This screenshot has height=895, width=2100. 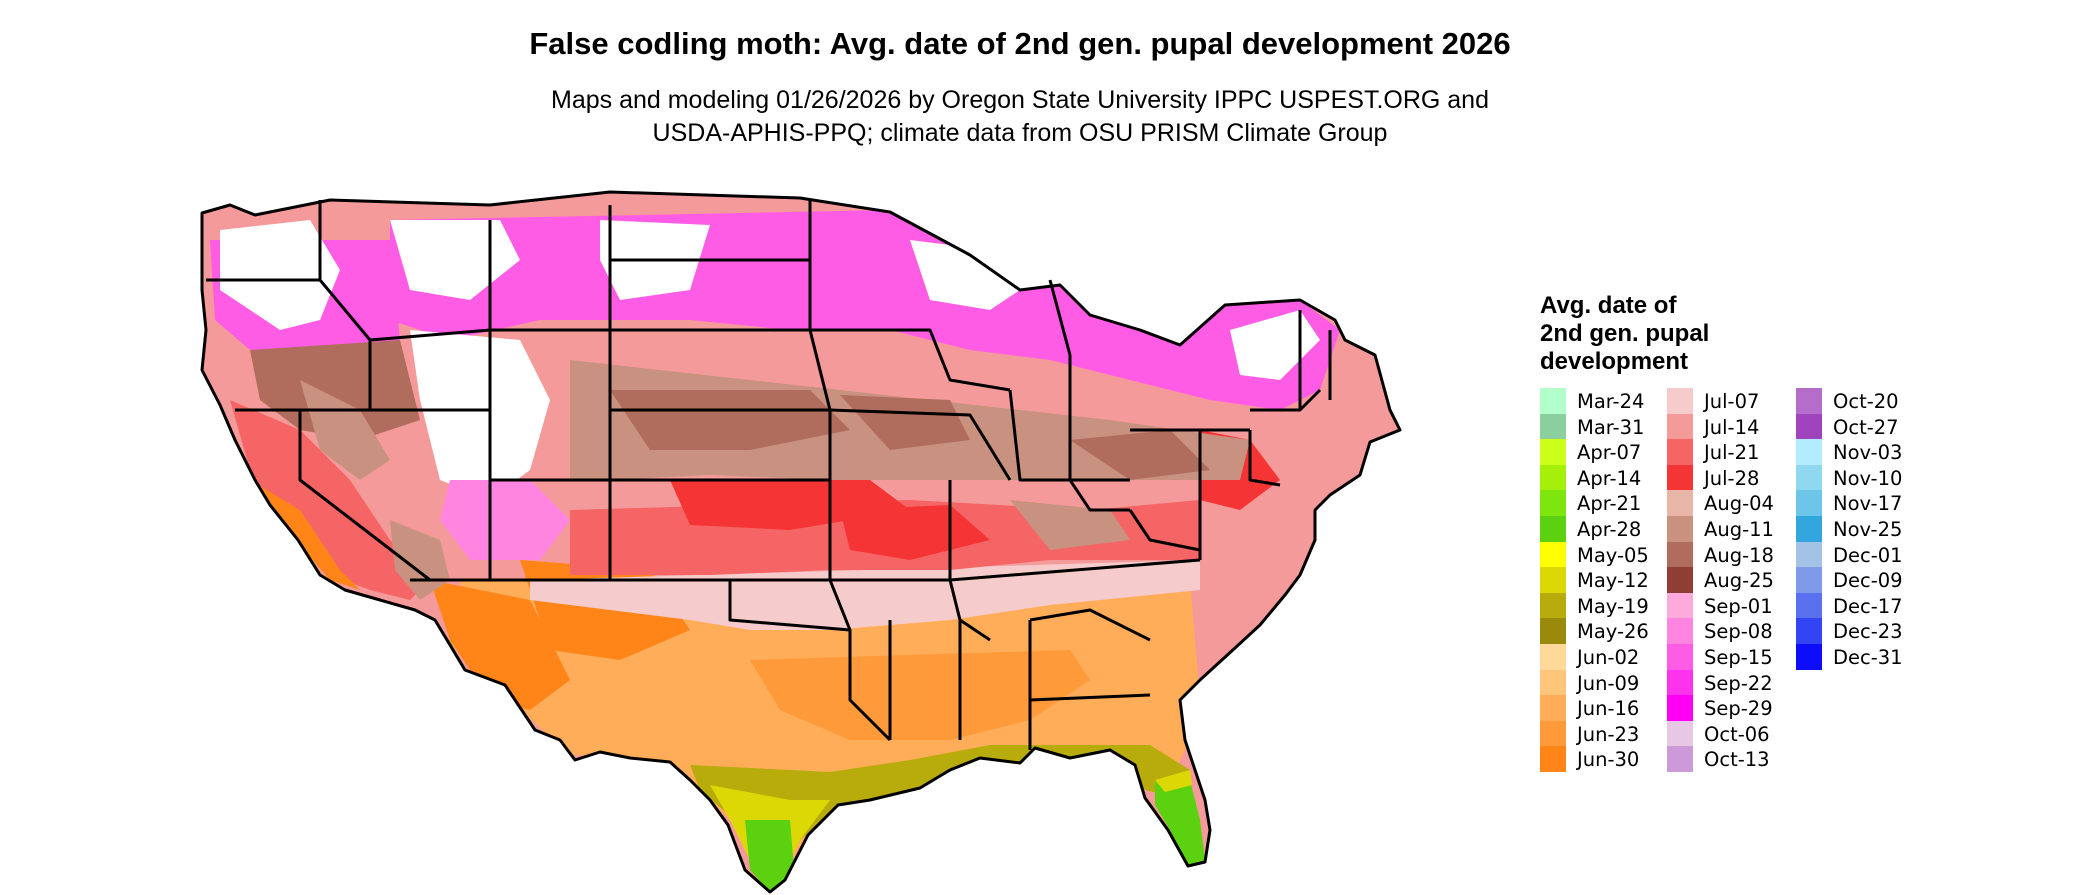 What do you see at coordinates (1614, 361) in the screenshot?
I see `legend-title-line-3: development` at bounding box center [1614, 361].